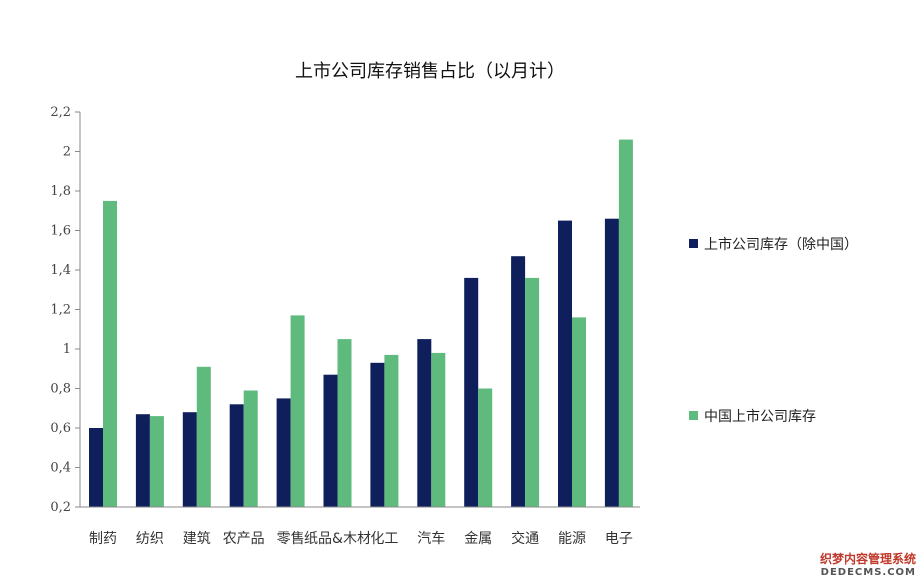 Image resolution: width=924 pixels, height=584 pixels. What do you see at coordinates (60, 231) in the screenshot?
I see `y-tick-label: 1,6` at bounding box center [60, 231].